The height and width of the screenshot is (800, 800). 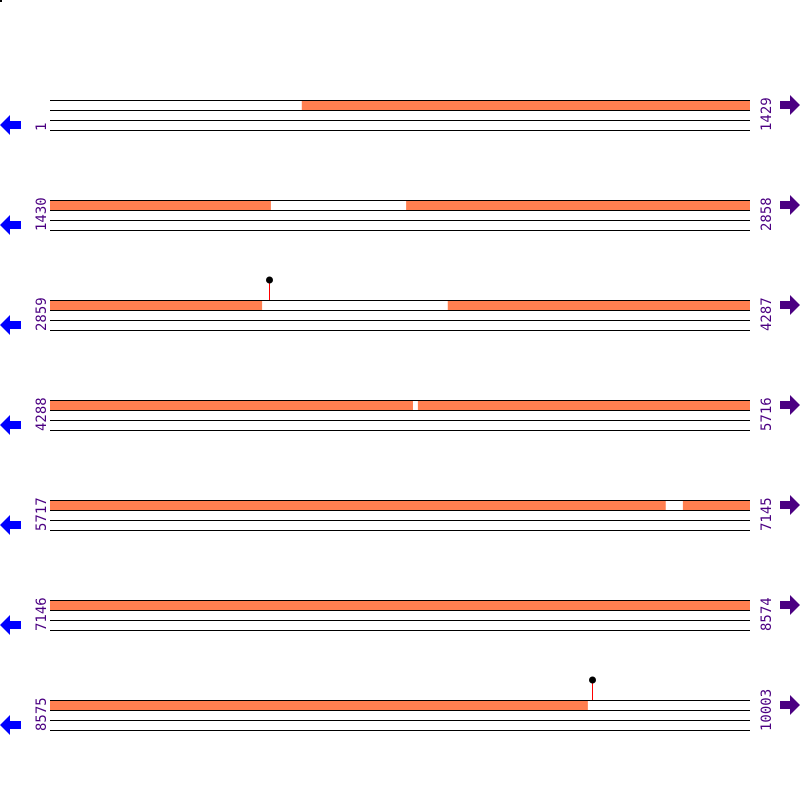 What do you see at coordinates (767, 314) in the screenshot?
I see `row-end-label: 4287` at bounding box center [767, 314].